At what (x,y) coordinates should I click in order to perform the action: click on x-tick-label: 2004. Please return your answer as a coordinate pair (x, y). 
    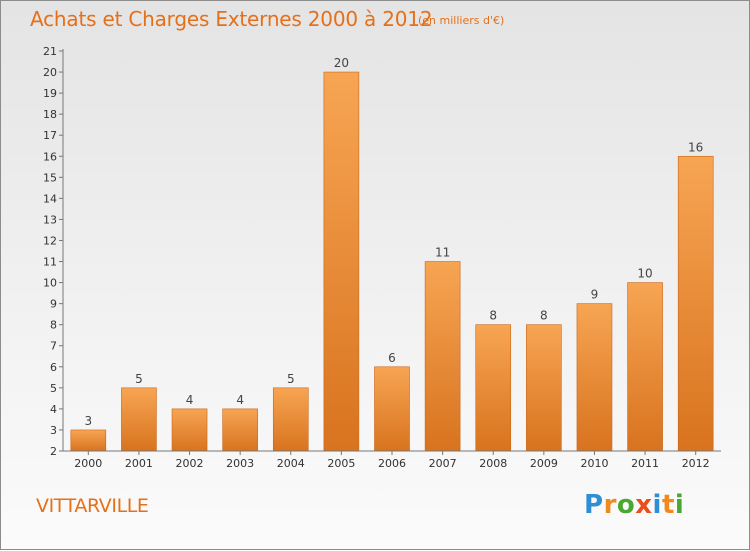
    Looking at the image, I should click on (291, 463).